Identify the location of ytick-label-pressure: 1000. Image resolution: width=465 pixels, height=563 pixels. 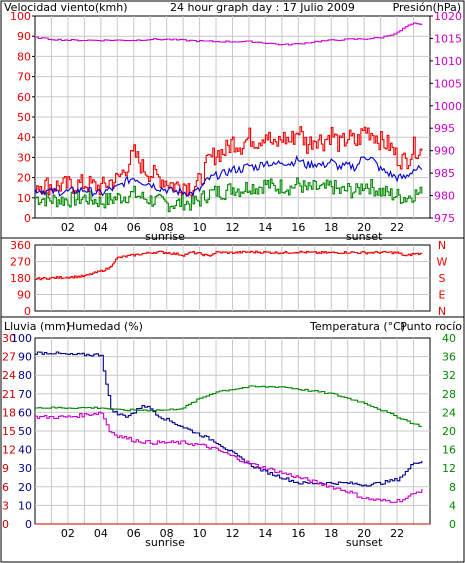
(448, 106).